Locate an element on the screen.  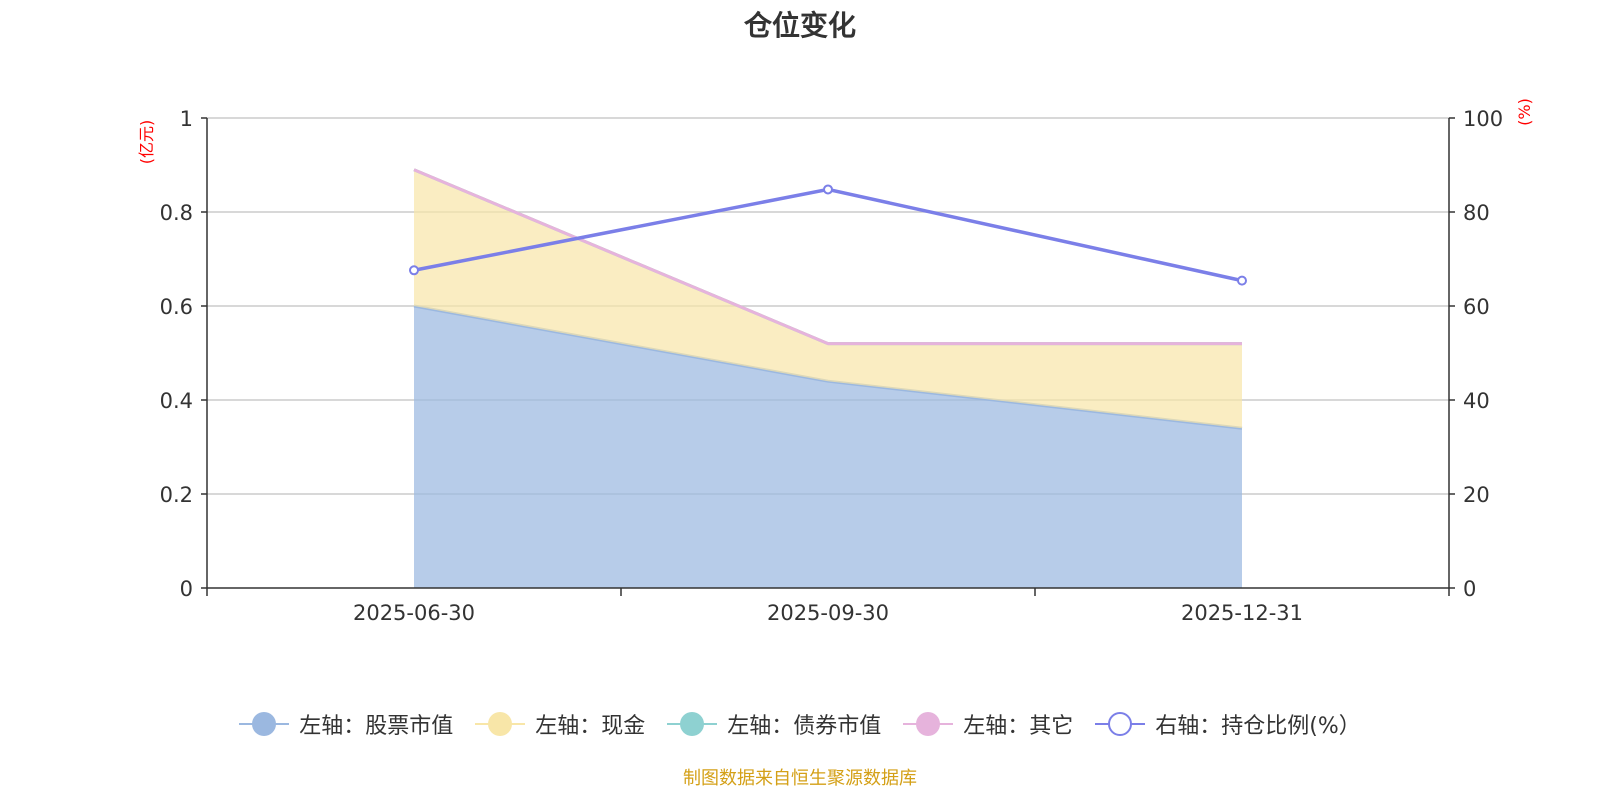
legend-label: 左轴：债券市值 is located at coordinates (804, 726).